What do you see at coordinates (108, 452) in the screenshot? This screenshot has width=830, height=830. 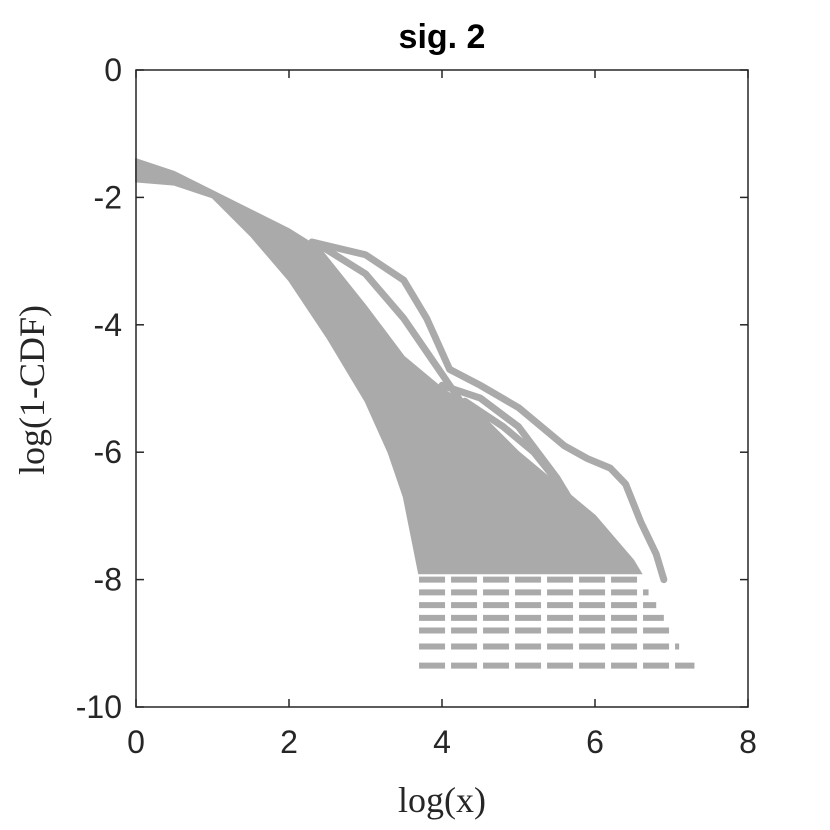 I see `y-tick-label: -6` at bounding box center [108, 452].